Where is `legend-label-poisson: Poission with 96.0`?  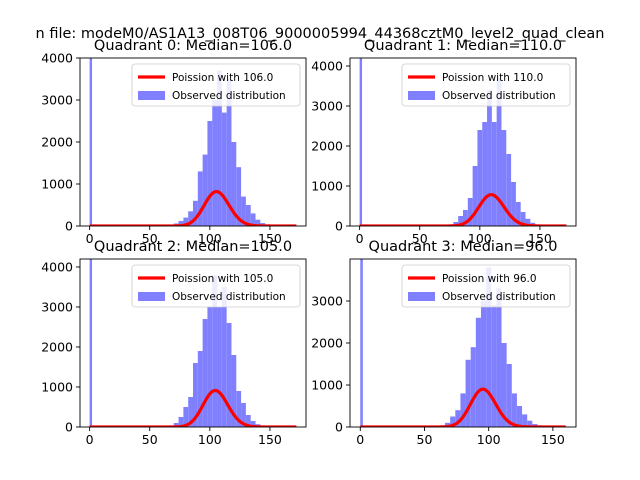 legend-label-poisson: Poission with 96.0 is located at coordinates (489, 279).